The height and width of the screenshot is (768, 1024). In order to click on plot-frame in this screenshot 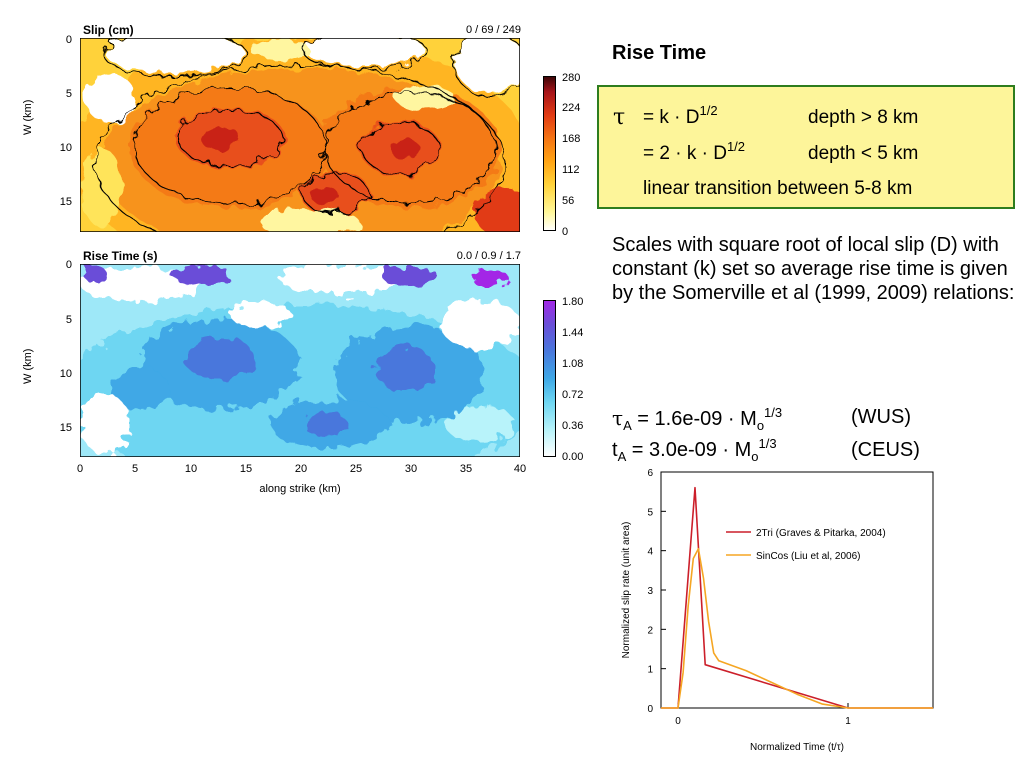, I will do `click(797, 590)`.